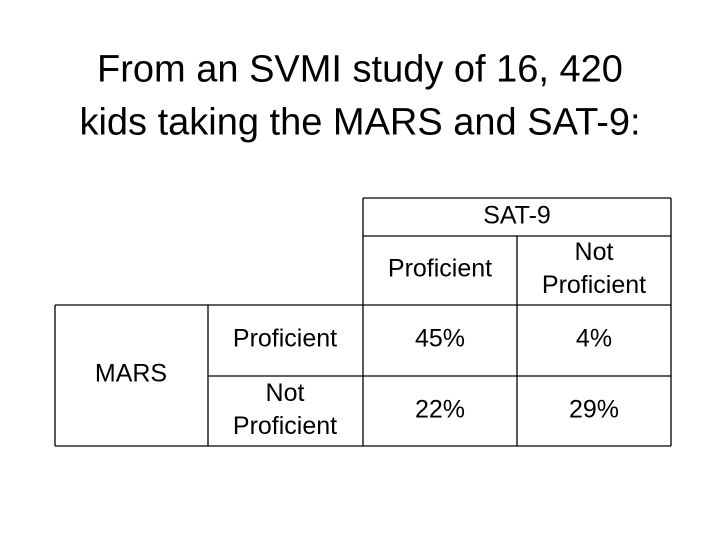  I want to click on cell-value: 4%, so click(594, 339).